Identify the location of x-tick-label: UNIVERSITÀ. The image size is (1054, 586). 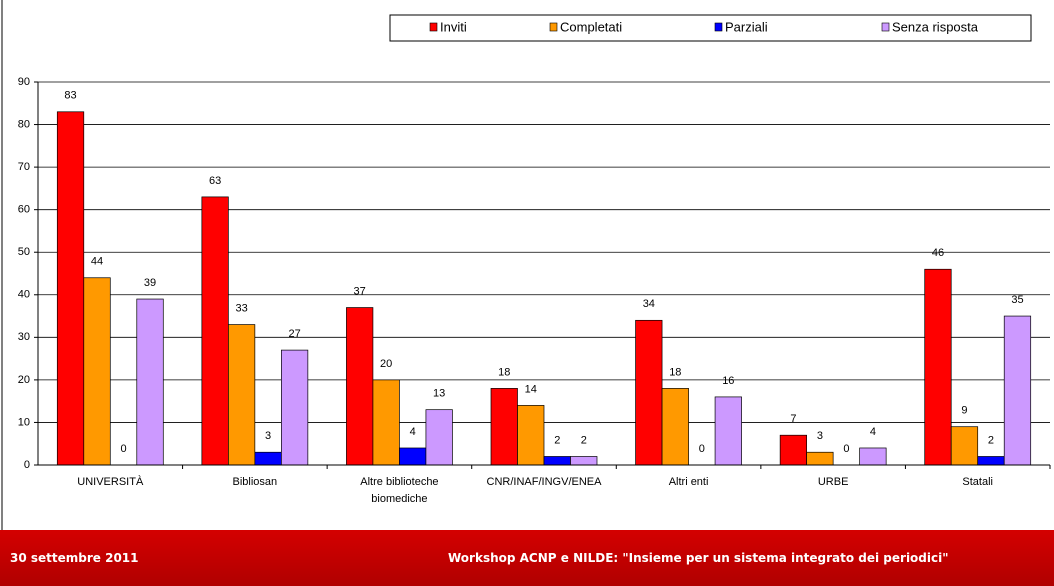
(110, 482).